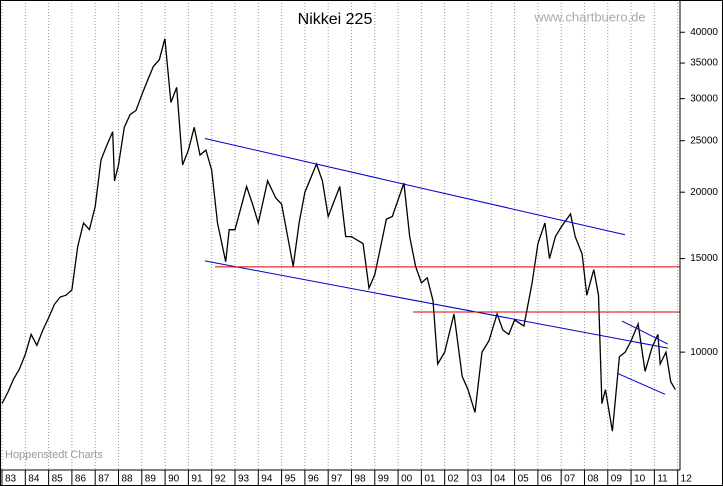  I want to click on x-tick-label: 96, so click(314, 479).